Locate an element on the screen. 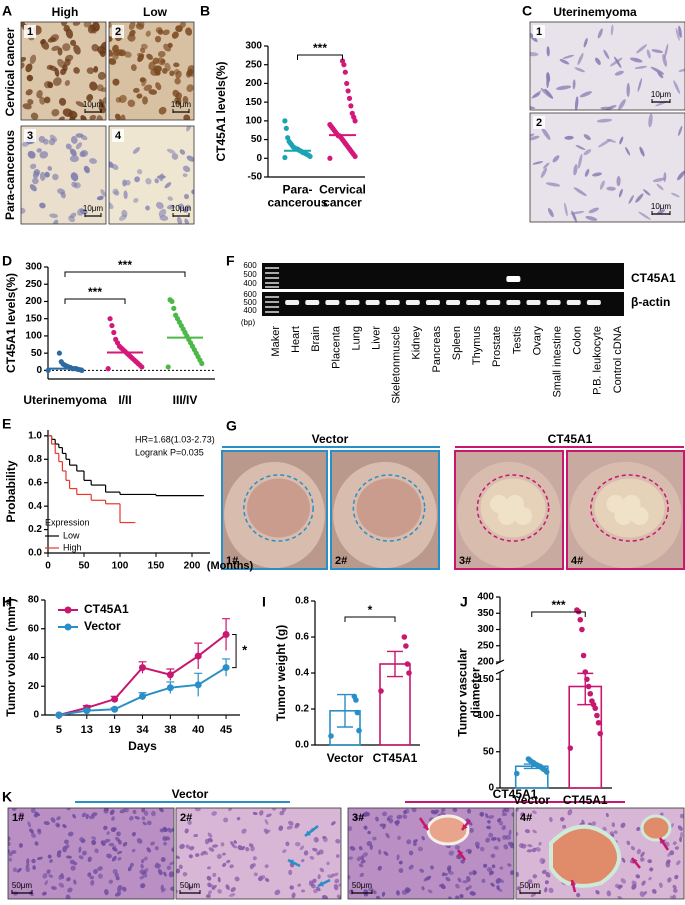 Image resolution: width=685 pixels, height=905 pixels. photo-frame is located at coordinates (625, 510).